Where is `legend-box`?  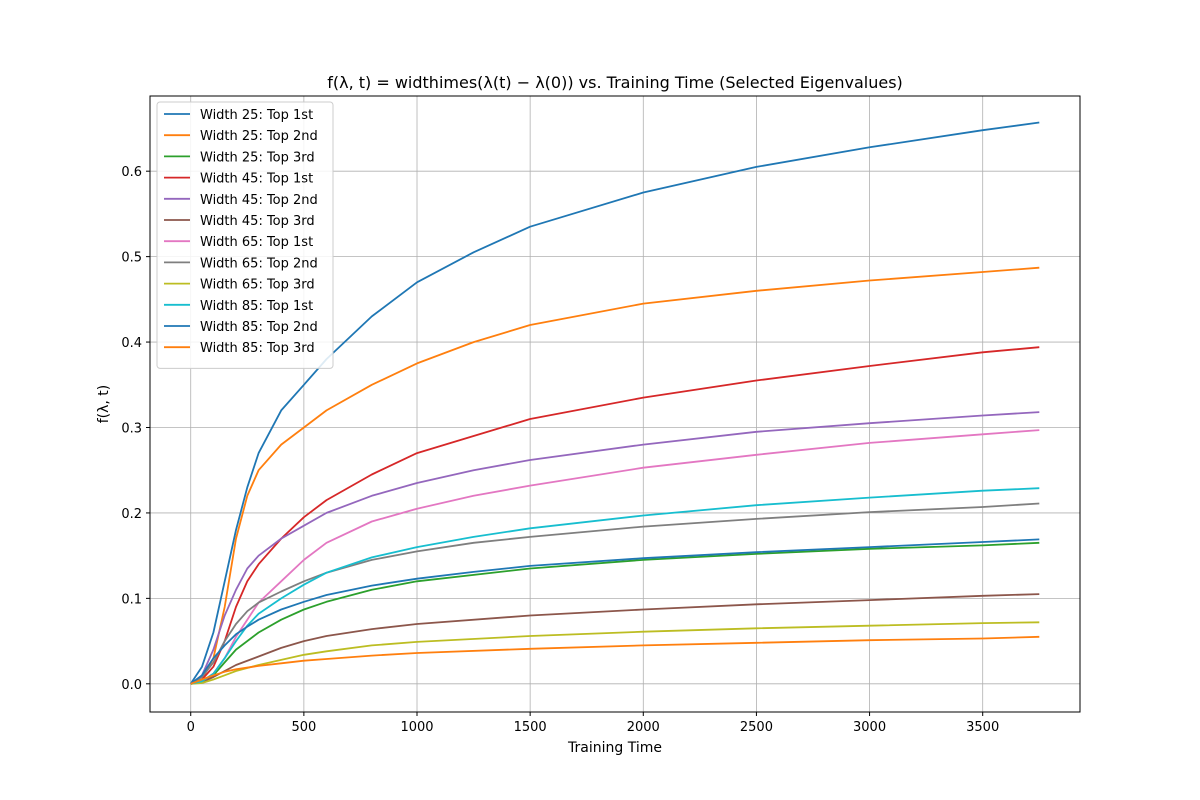
legend-box is located at coordinates (245, 235).